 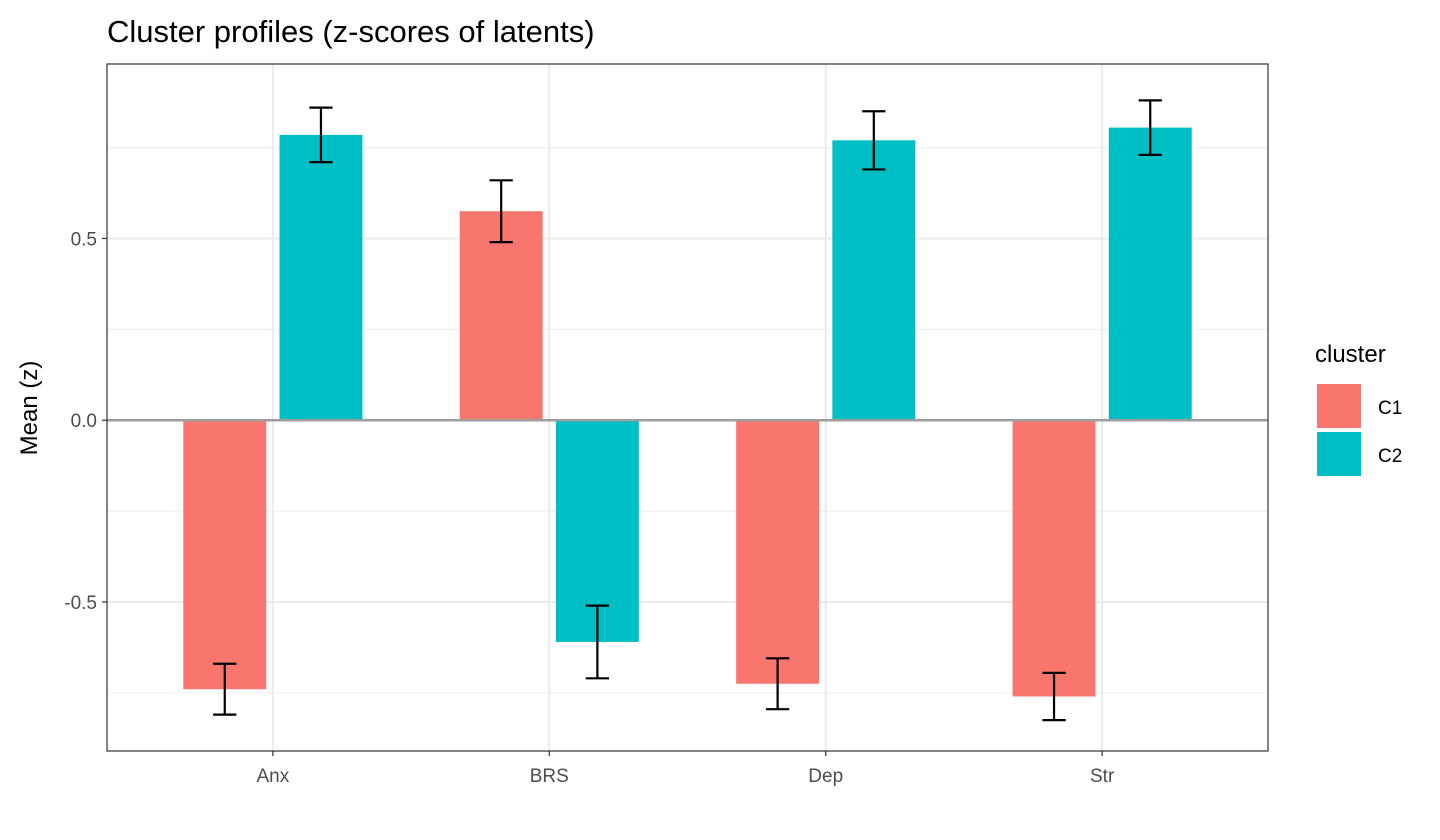 What do you see at coordinates (225, 555) in the screenshot?
I see `bar-C1-Anx` at bounding box center [225, 555].